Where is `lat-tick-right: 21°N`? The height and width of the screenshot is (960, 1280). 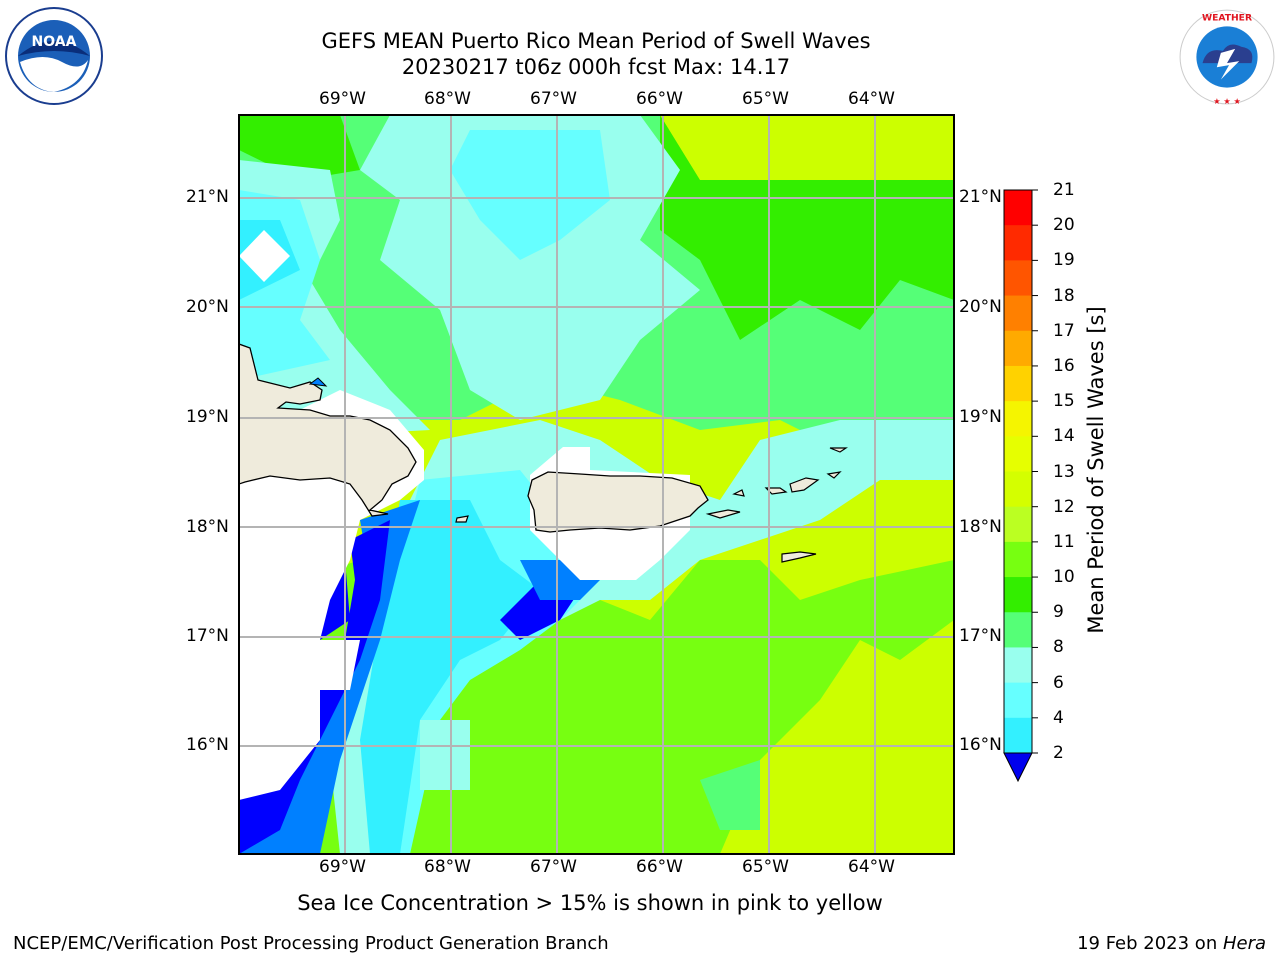
lat-tick-right: 21°N is located at coordinates (980, 197).